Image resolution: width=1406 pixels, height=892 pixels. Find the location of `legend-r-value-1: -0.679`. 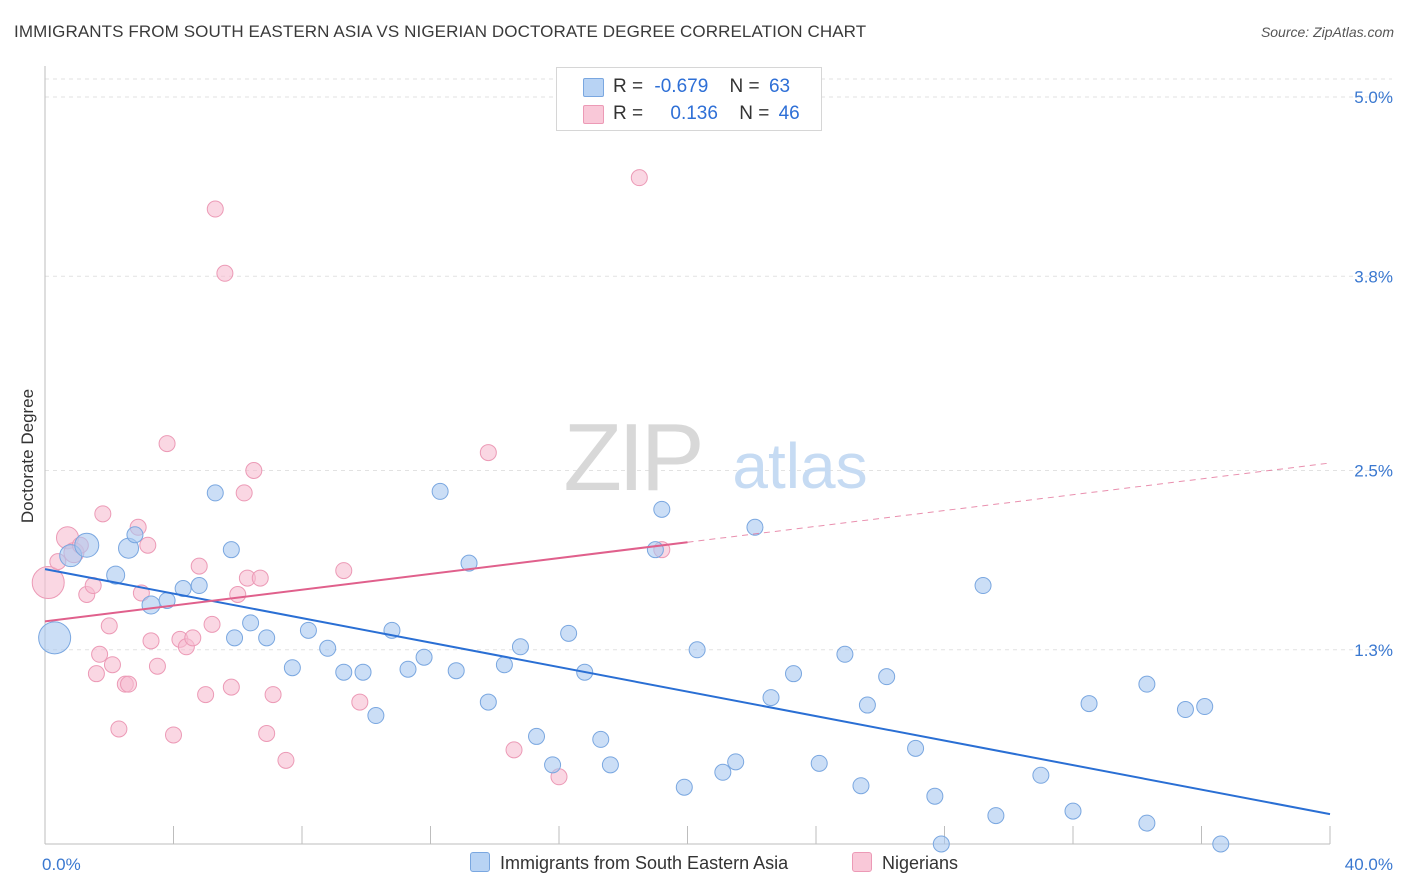

legend-r-value-1: -0.679 is located at coordinates (681, 86).